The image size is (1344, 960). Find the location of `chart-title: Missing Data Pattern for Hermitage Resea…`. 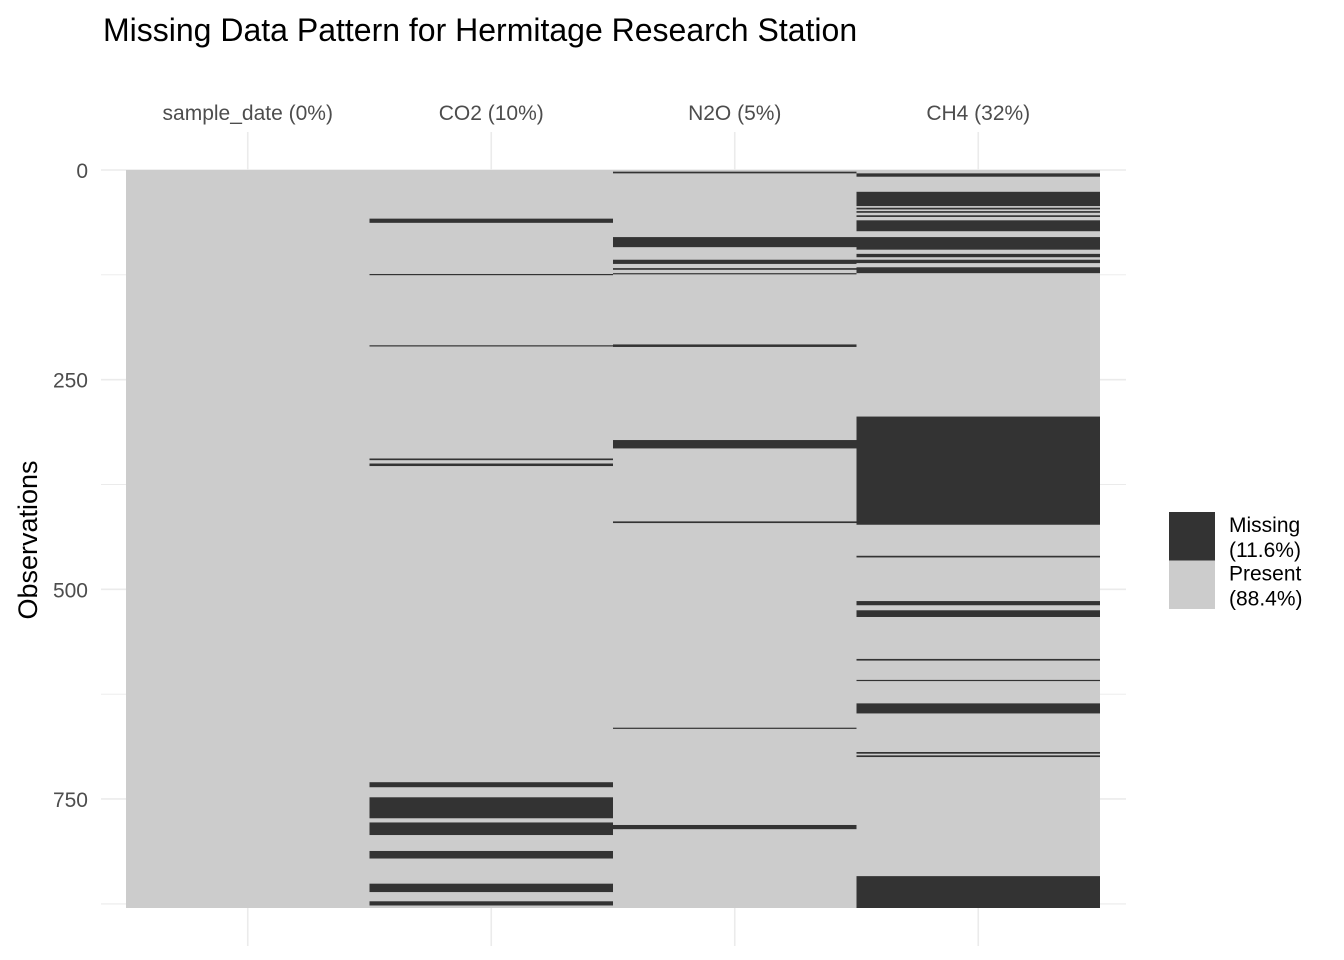

chart-title: Missing Data Pattern for Hermitage Resea… is located at coordinates (480, 30).